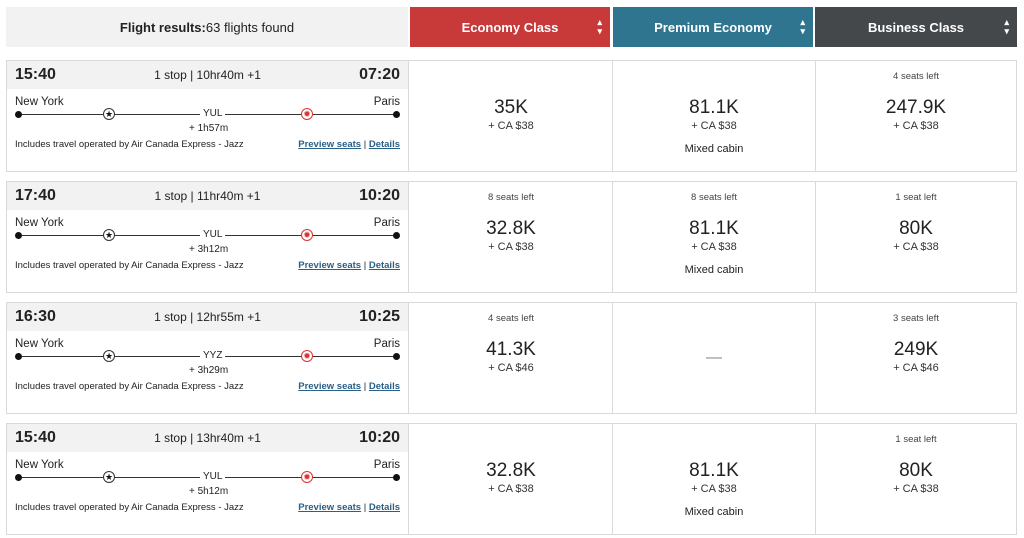  What do you see at coordinates (714, 237) in the screenshot?
I see `fare-cell: 8 seats left 81.1K + CA $38 Mixed cabin` at bounding box center [714, 237].